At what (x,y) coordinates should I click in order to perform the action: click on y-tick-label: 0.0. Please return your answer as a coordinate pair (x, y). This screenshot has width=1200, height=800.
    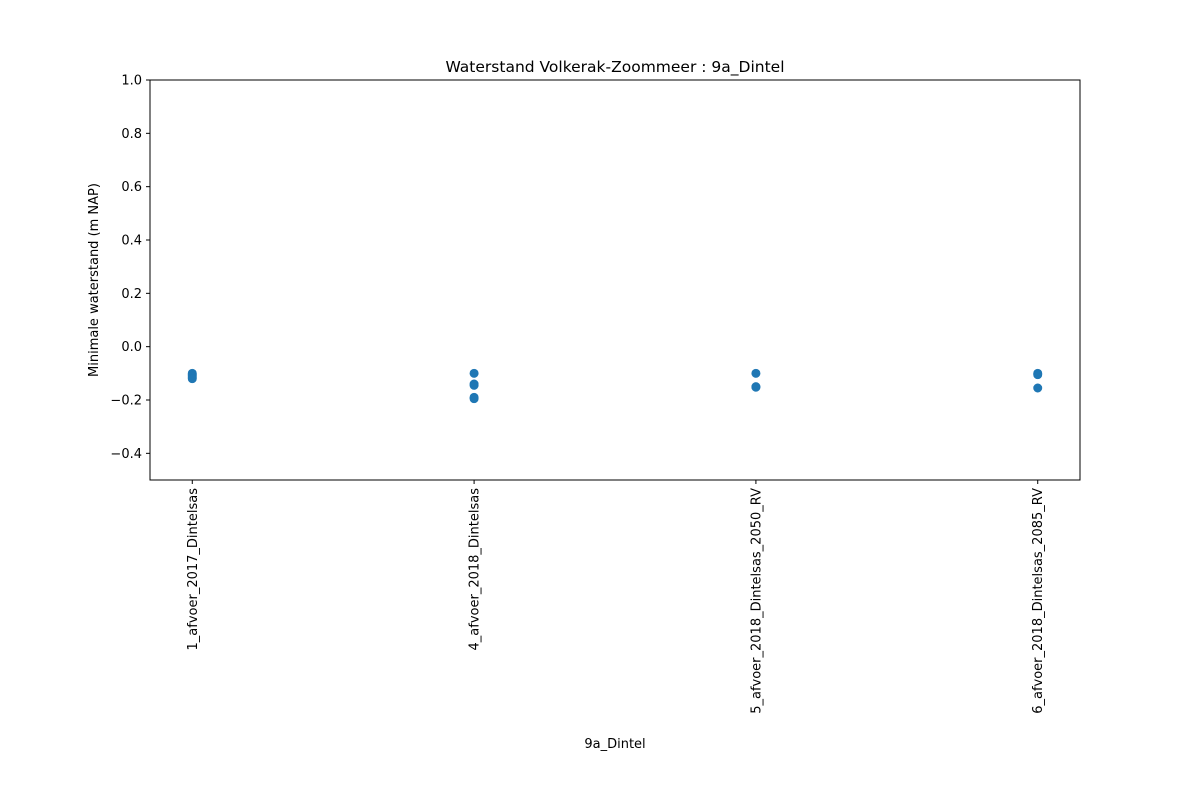
    Looking at the image, I should click on (131, 347).